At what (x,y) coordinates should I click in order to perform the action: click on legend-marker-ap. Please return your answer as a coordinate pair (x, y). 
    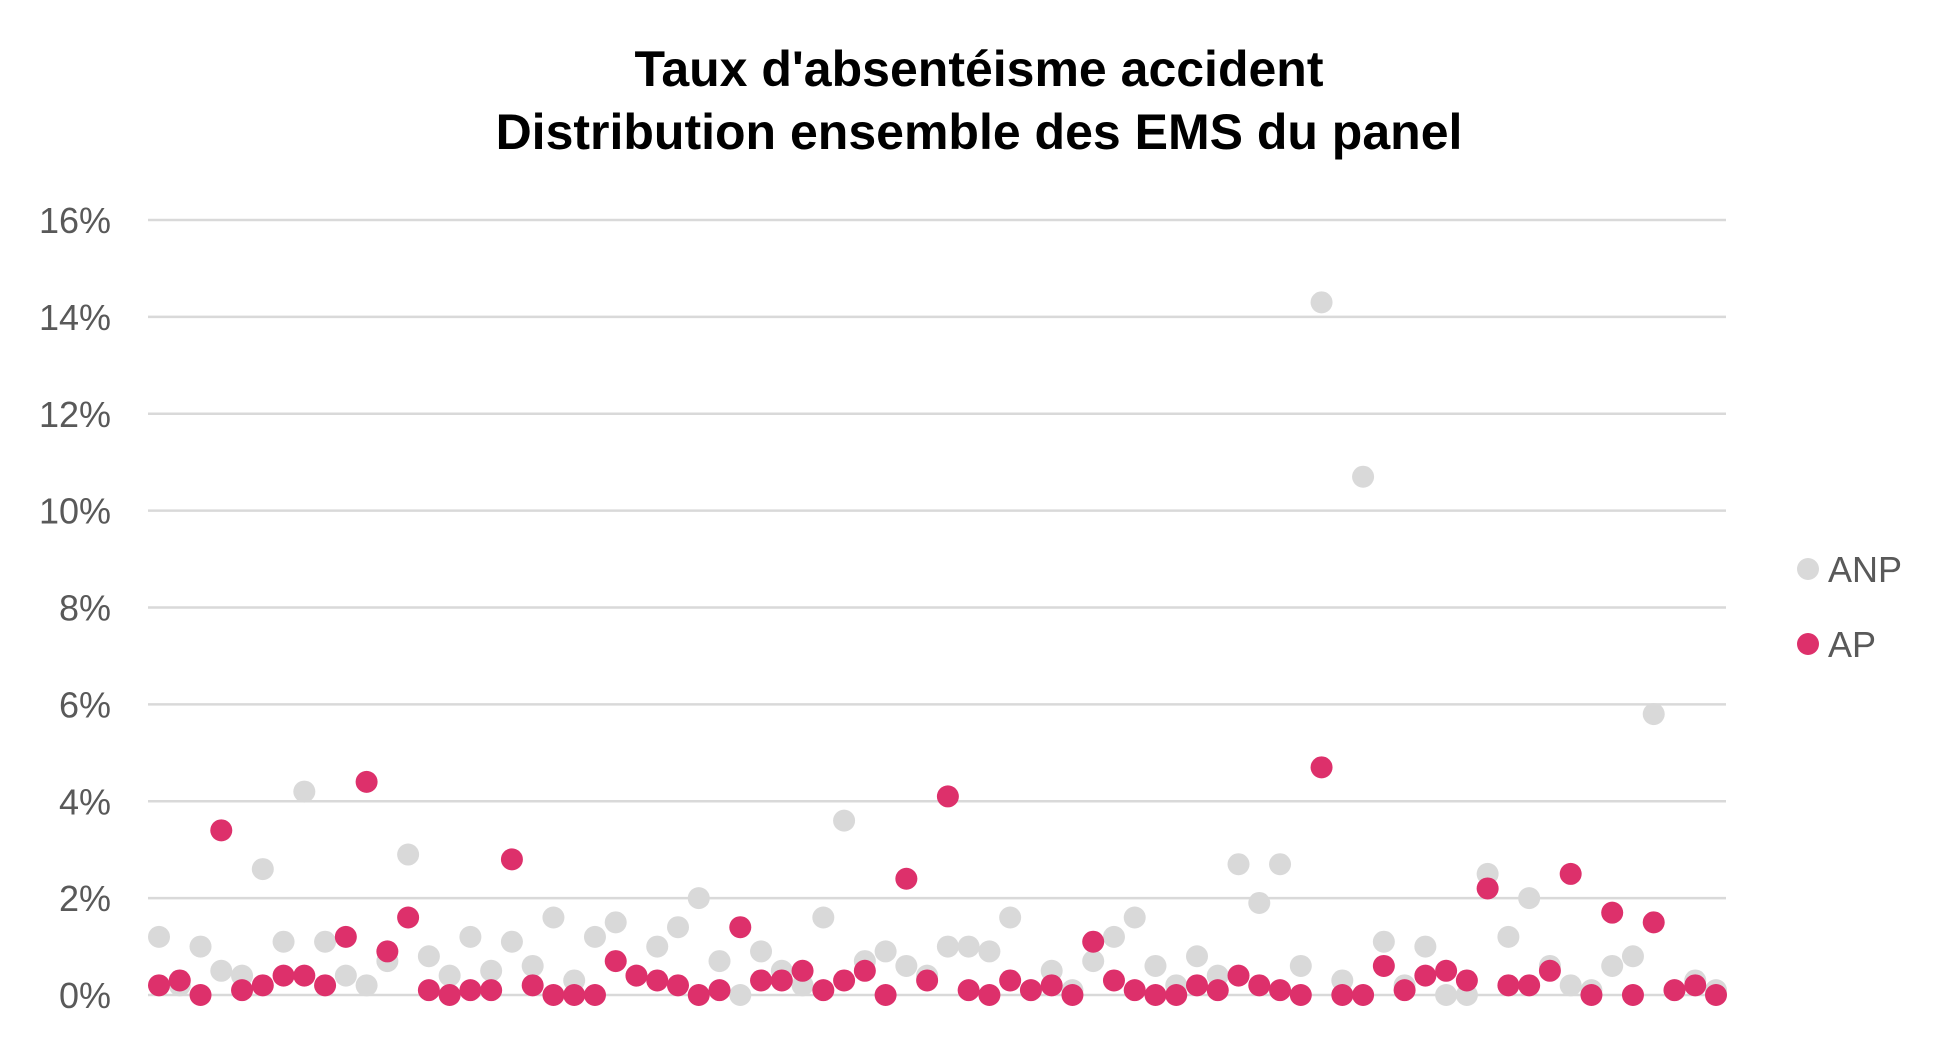
    Looking at the image, I should click on (1808, 644).